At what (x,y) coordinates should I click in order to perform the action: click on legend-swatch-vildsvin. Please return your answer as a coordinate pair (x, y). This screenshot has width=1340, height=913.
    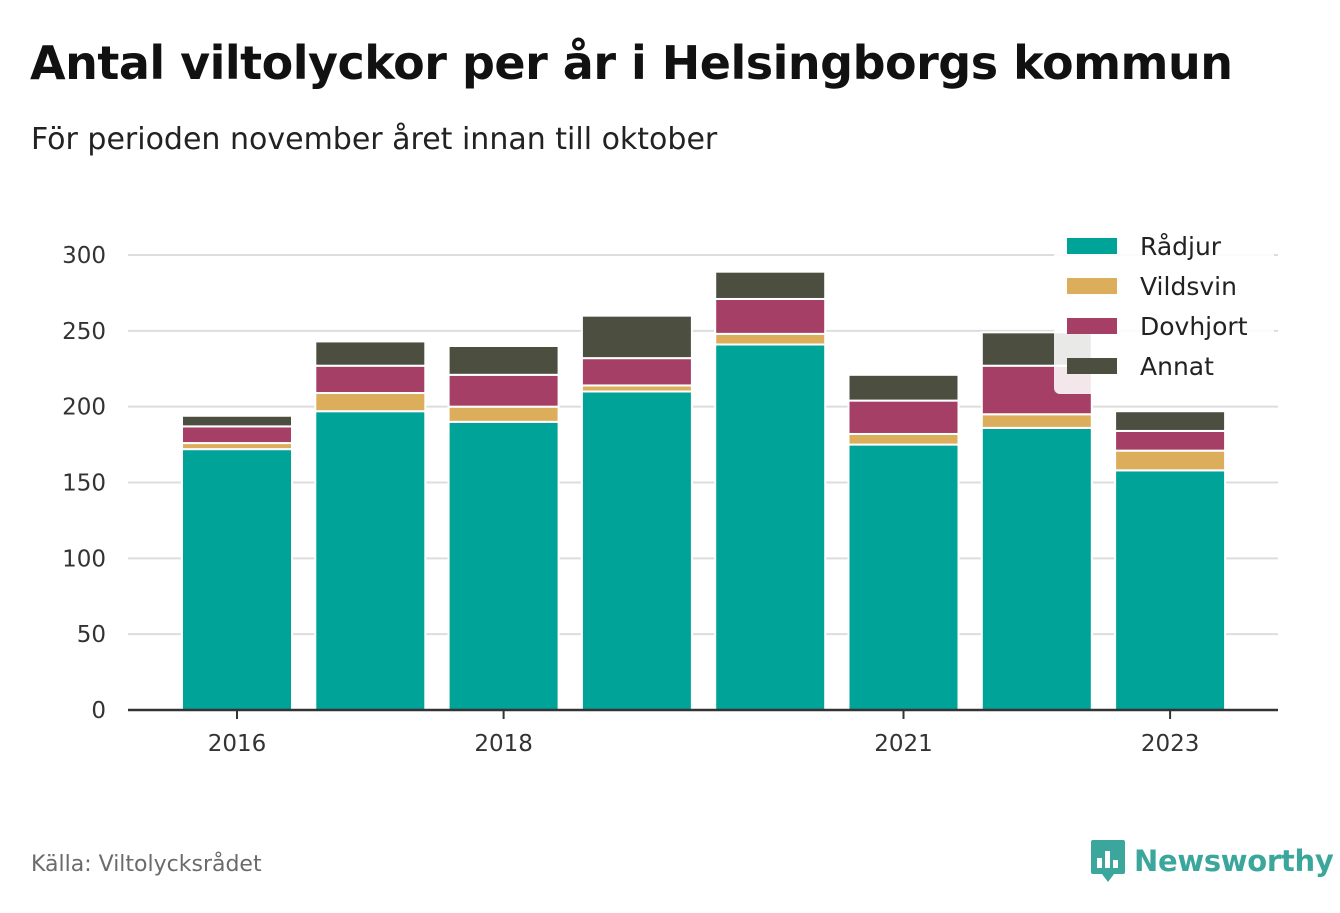
    Looking at the image, I should click on (1092, 286).